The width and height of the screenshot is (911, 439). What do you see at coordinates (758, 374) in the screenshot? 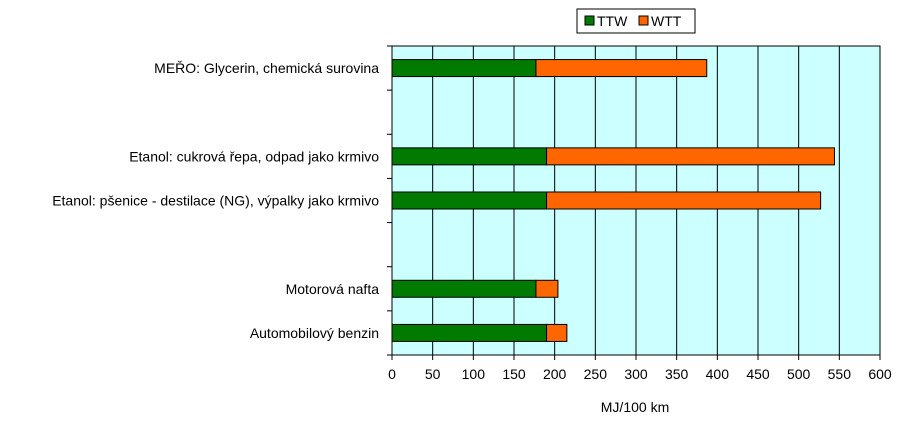
I see `x-tick-label: 450` at bounding box center [758, 374].